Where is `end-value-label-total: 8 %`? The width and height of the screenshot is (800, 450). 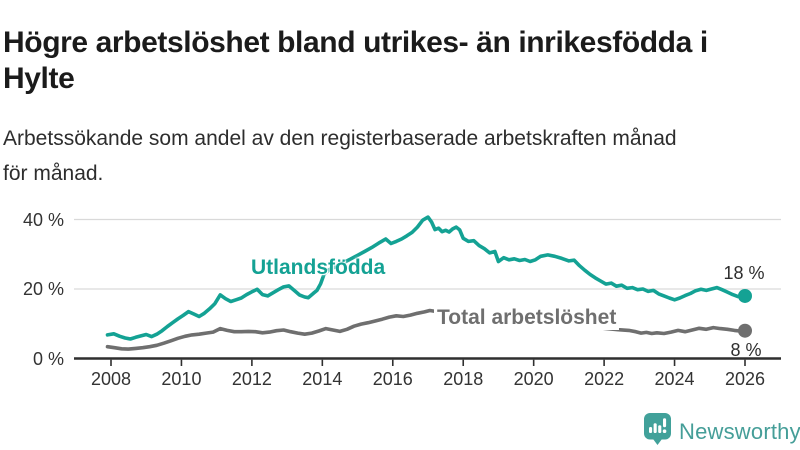 end-value-label-total: 8 % is located at coordinates (746, 350).